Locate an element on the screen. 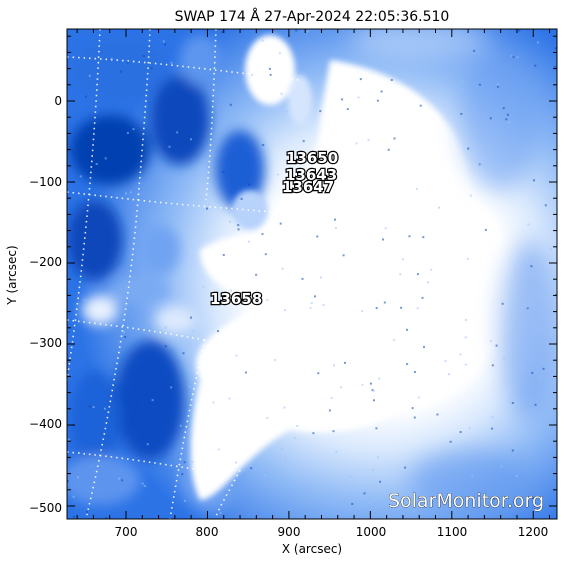 The width and height of the screenshot is (564, 564). x-tick-label: 900 is located at coordinates (289, 532).